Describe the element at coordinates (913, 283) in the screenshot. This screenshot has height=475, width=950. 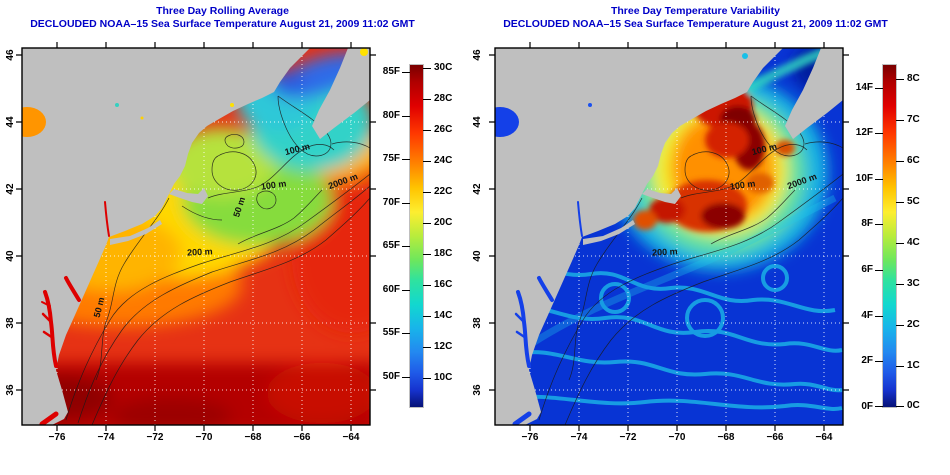
I see `colorbar-c-label: 3C` at that location.